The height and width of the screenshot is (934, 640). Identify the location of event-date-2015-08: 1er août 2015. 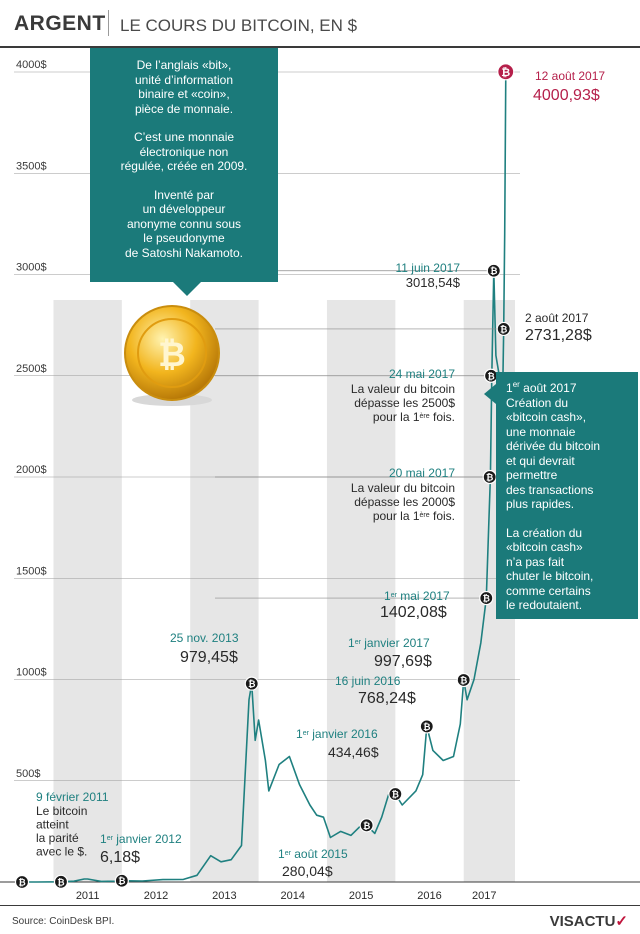
(313, 854).